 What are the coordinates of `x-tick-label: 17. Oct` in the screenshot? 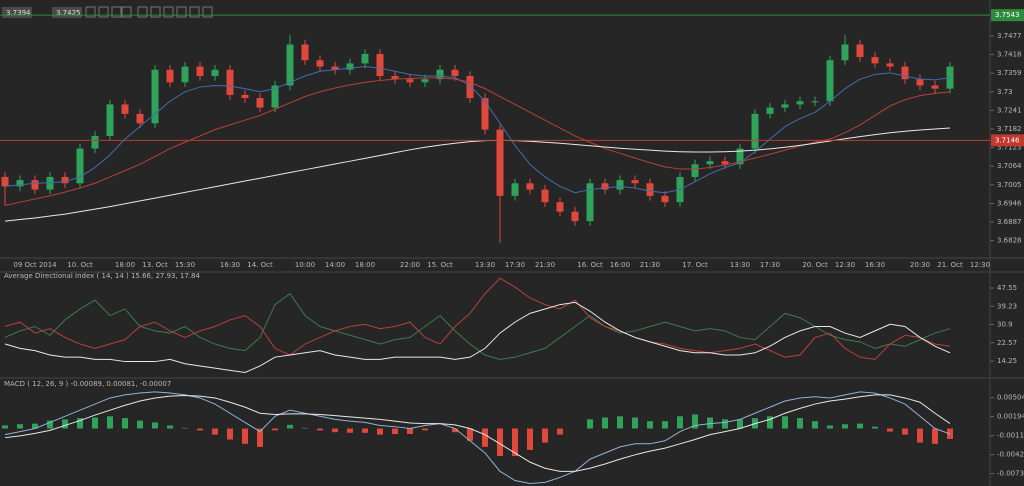 It's located at (695, 265).